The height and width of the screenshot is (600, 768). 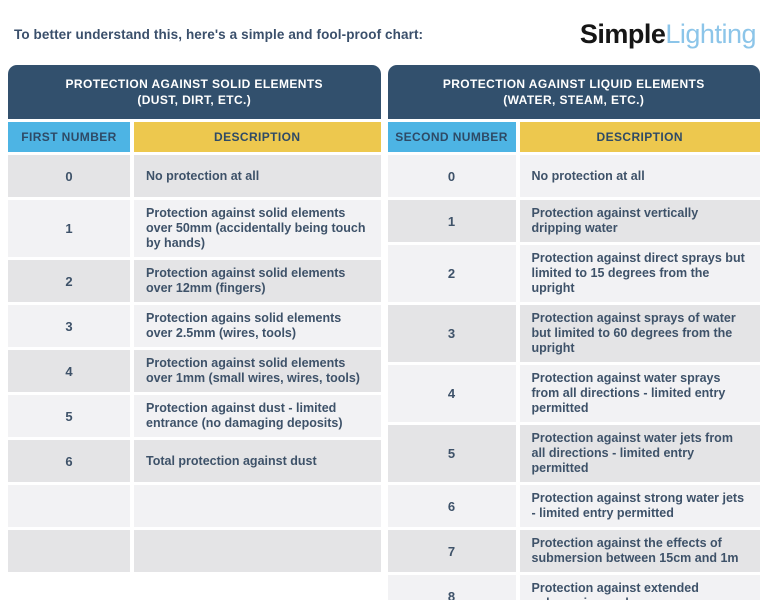 What do you see at coordinates (451, 551) in the screenshot?
I see `number-cell: 7` at bounding box center [451, 551].